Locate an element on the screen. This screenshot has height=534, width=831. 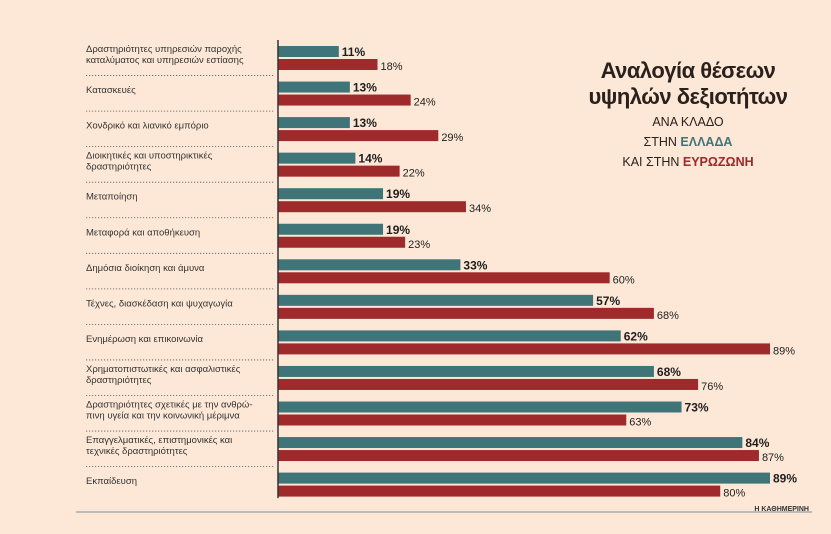
data-label-eurozone: 24% is located at coordinates (425, 103).